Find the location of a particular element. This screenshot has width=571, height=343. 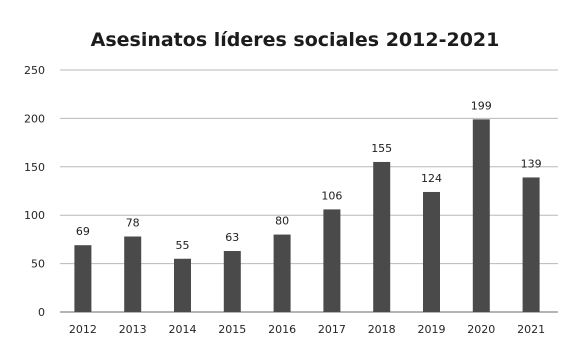

y-tick-label: 200 is located at coordinates (34, 118).